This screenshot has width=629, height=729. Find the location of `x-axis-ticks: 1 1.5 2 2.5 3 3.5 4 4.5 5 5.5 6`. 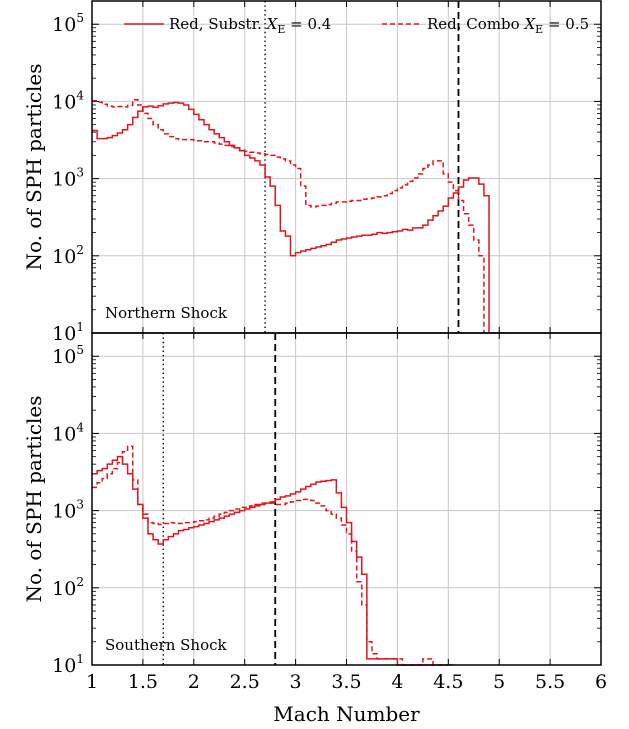

x-axis-ticks: 1 1.5 2 2.5 3 3.5 4 4.5 5 5.5 6 is located at coordinates (346, 682).